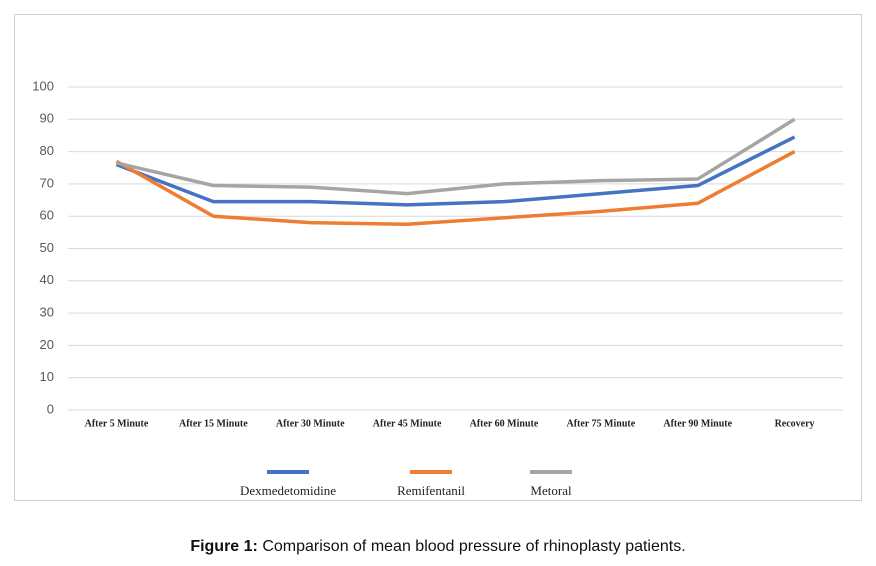  What do you see at coordinates (47, 312) in the screenshot?
I see `y-tick-label: 30` at bounding box center [47, 312].